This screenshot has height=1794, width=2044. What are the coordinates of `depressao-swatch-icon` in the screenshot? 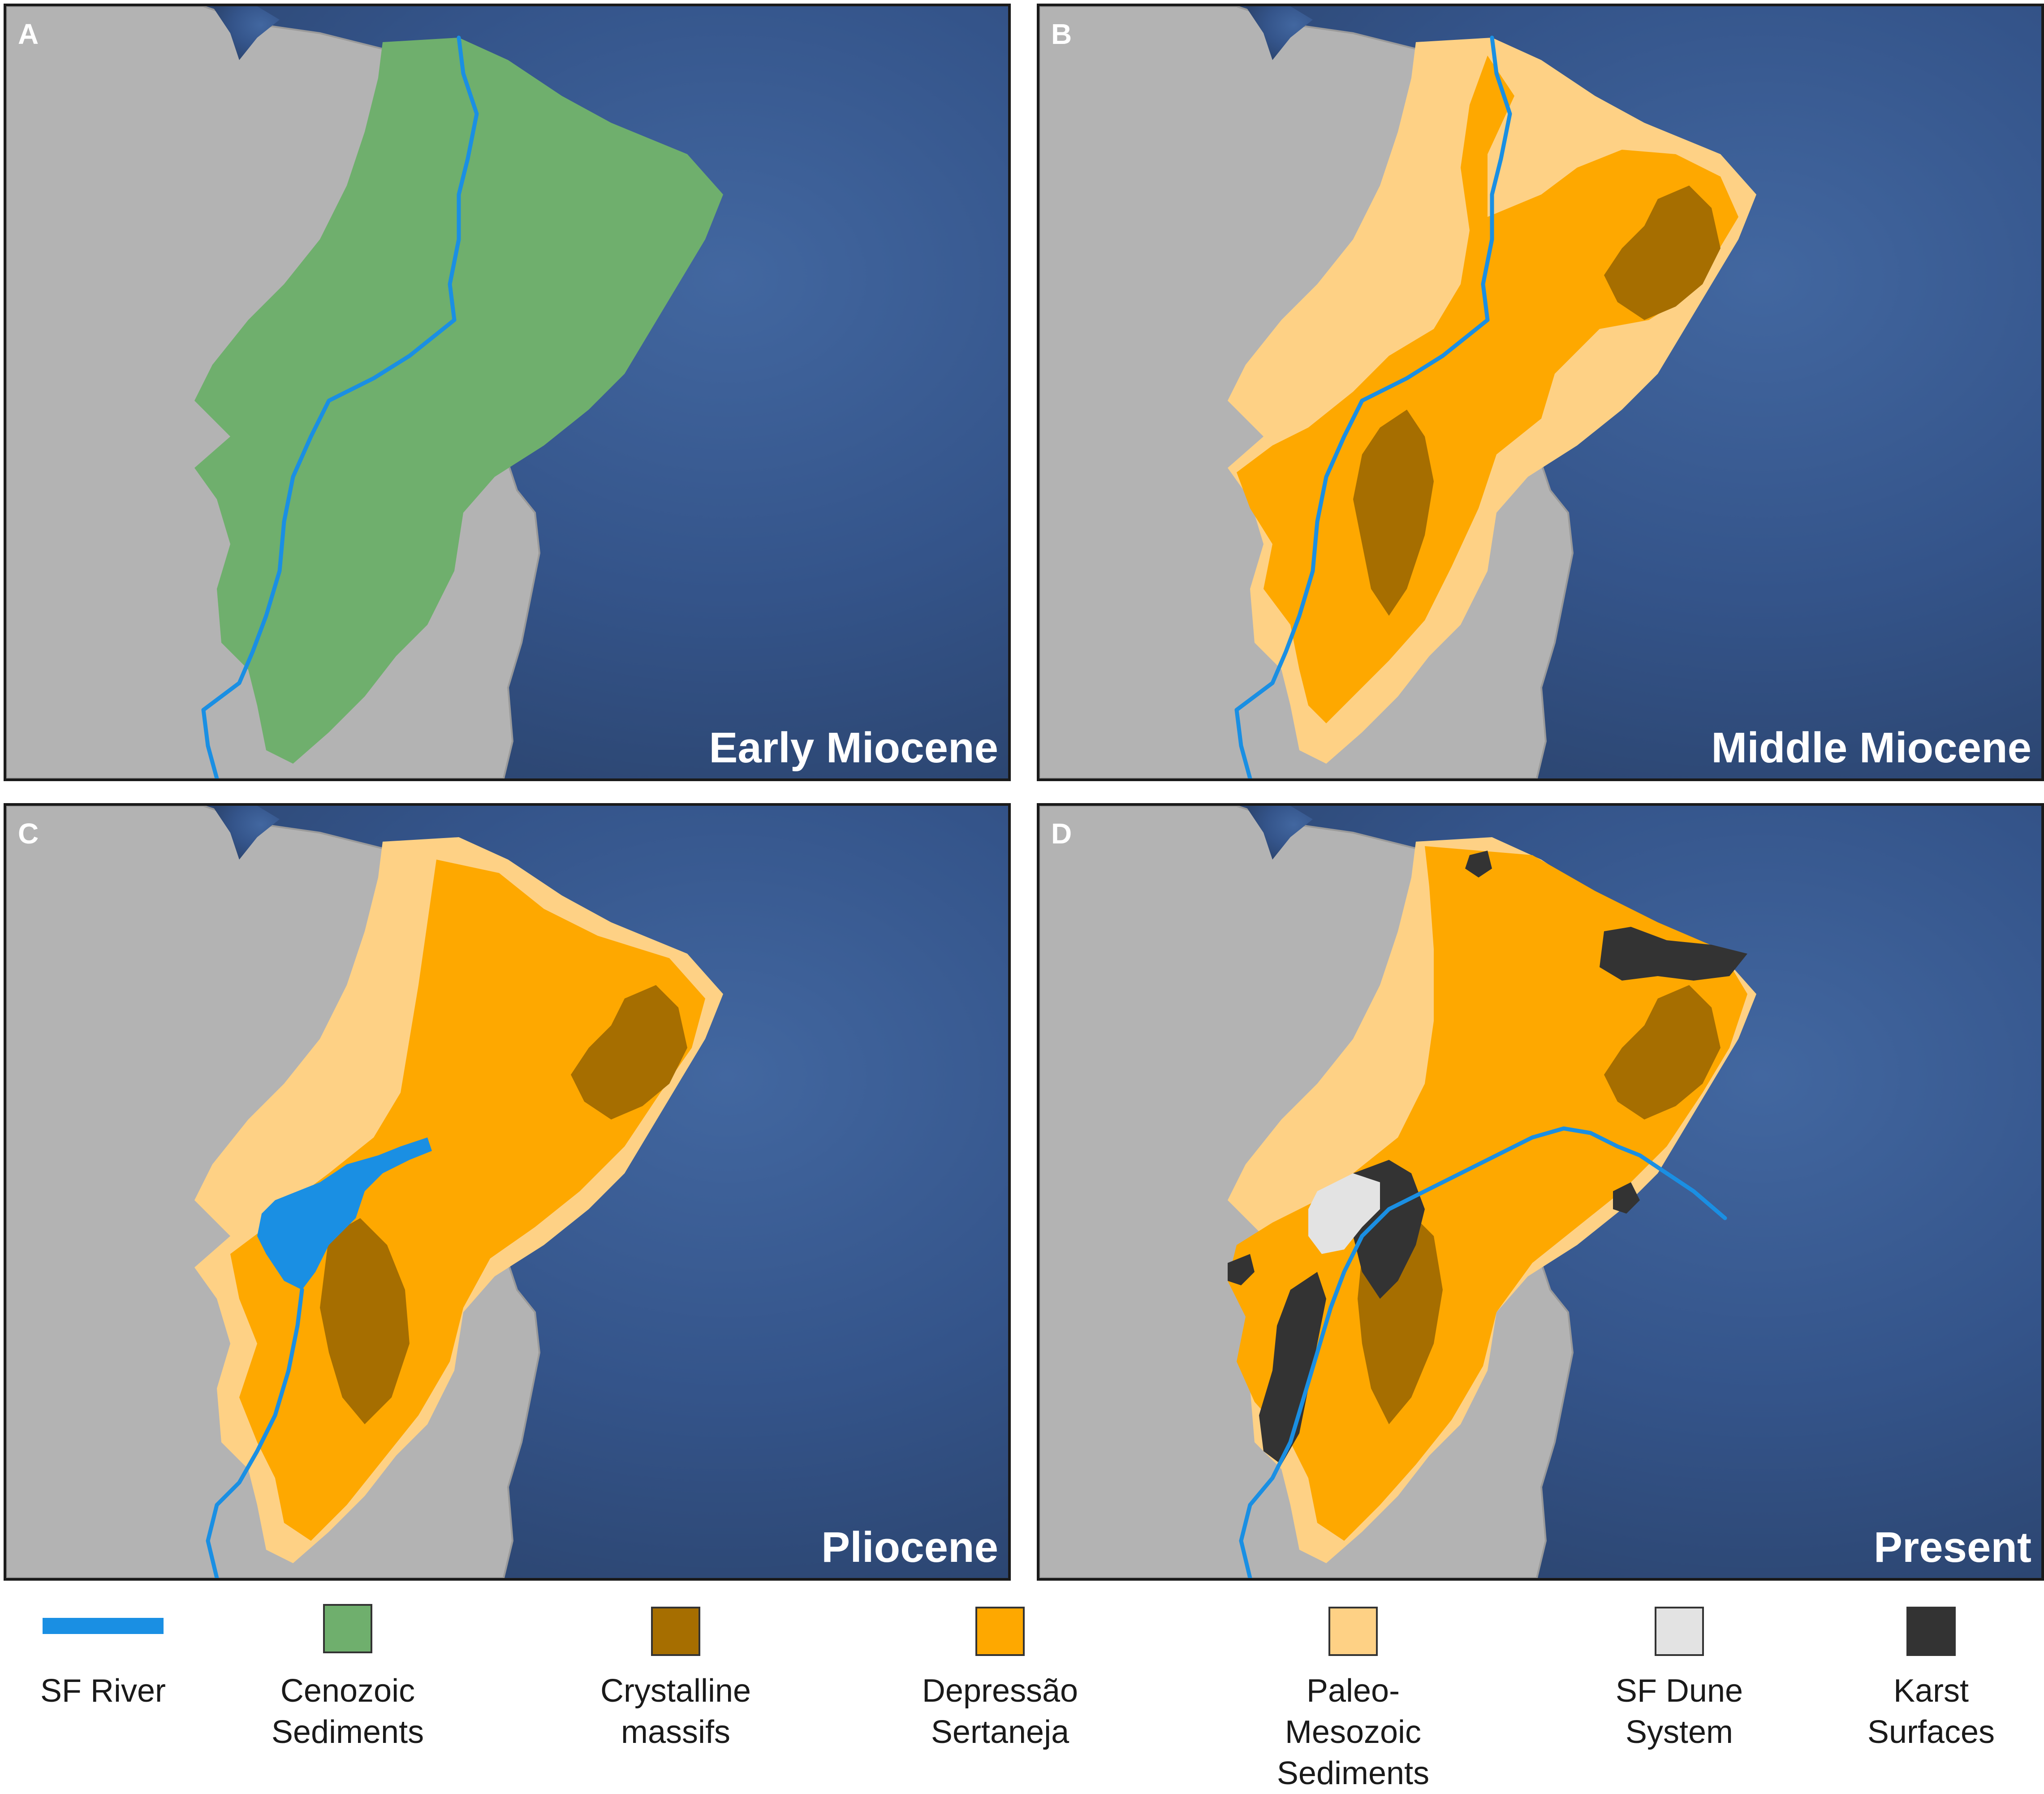 It's located at (1000, 1632).